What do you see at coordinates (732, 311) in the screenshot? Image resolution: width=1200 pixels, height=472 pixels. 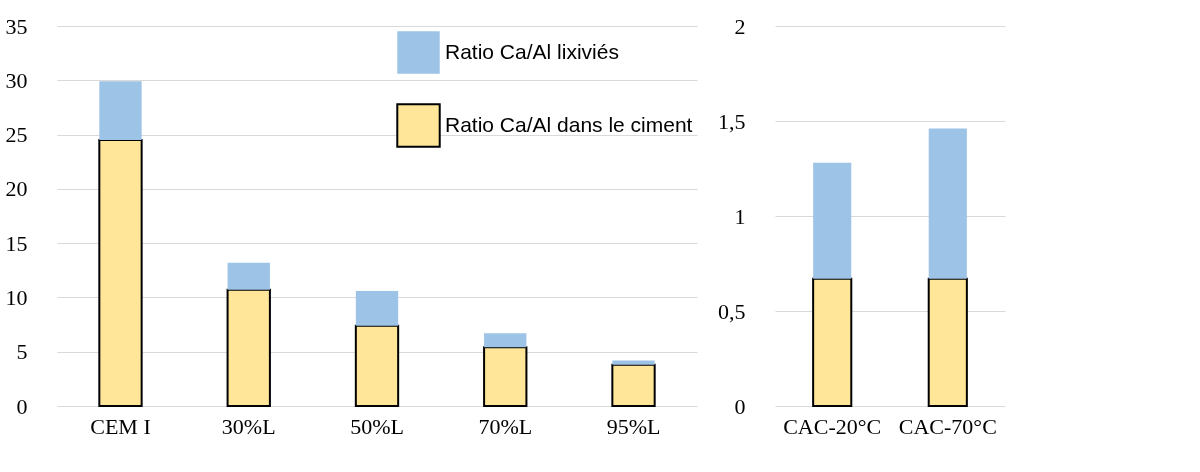 I see `y-tick-label: 0,5` at bounding box center [732, 311].